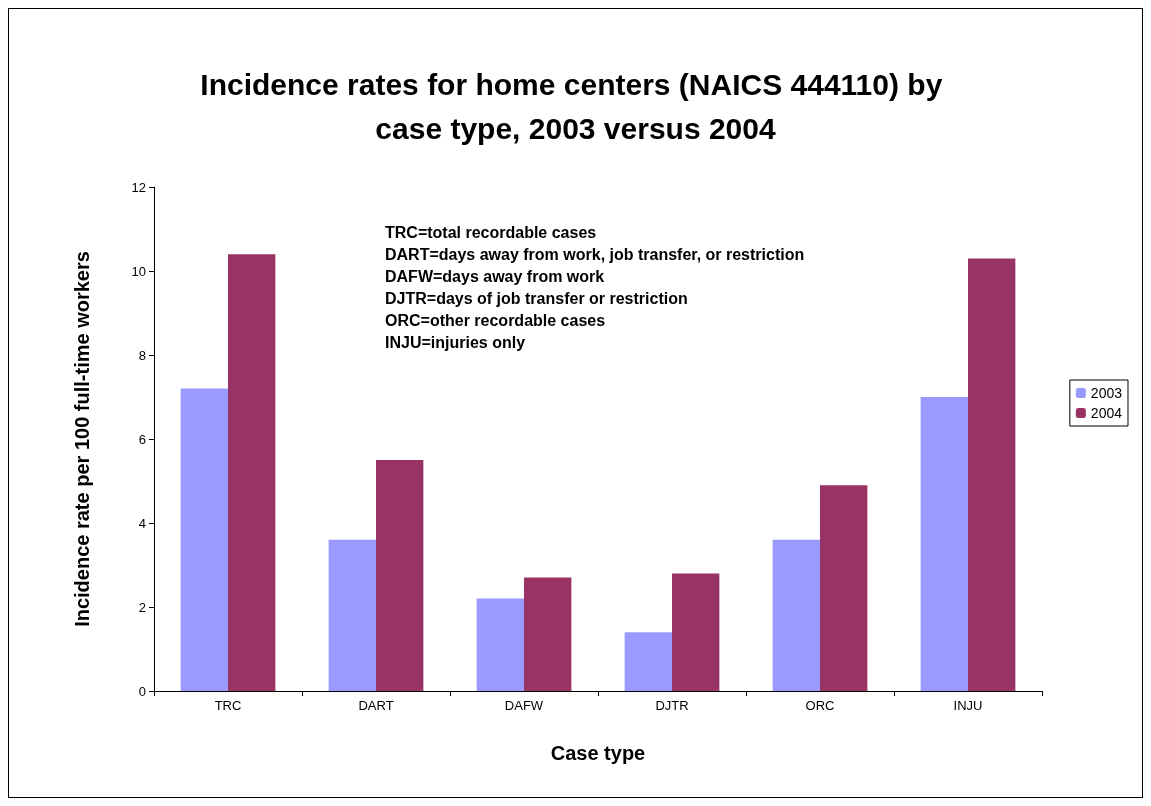 The width and height of the screenshot is (1151, 806). What do you see at coordinates (820, 705) in the screenshot?
I see `x-tick-label: ORC` at bounding box center [820, 705].